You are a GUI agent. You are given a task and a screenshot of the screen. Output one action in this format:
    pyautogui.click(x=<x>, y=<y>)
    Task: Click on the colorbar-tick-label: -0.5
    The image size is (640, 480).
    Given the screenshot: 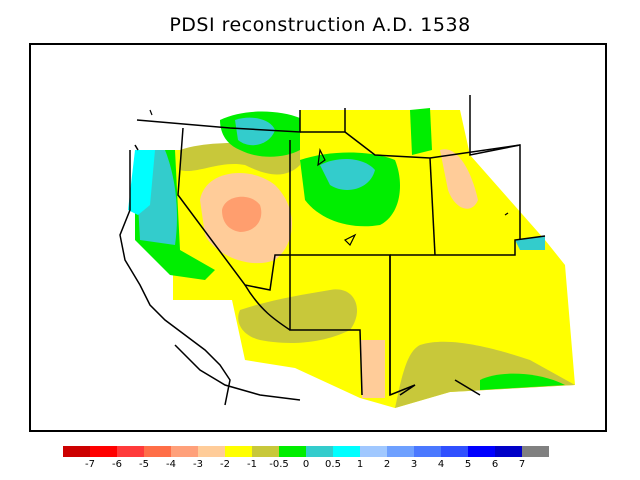 What is the action you would take?
    pyautogui.click(x=279, y=464)
    